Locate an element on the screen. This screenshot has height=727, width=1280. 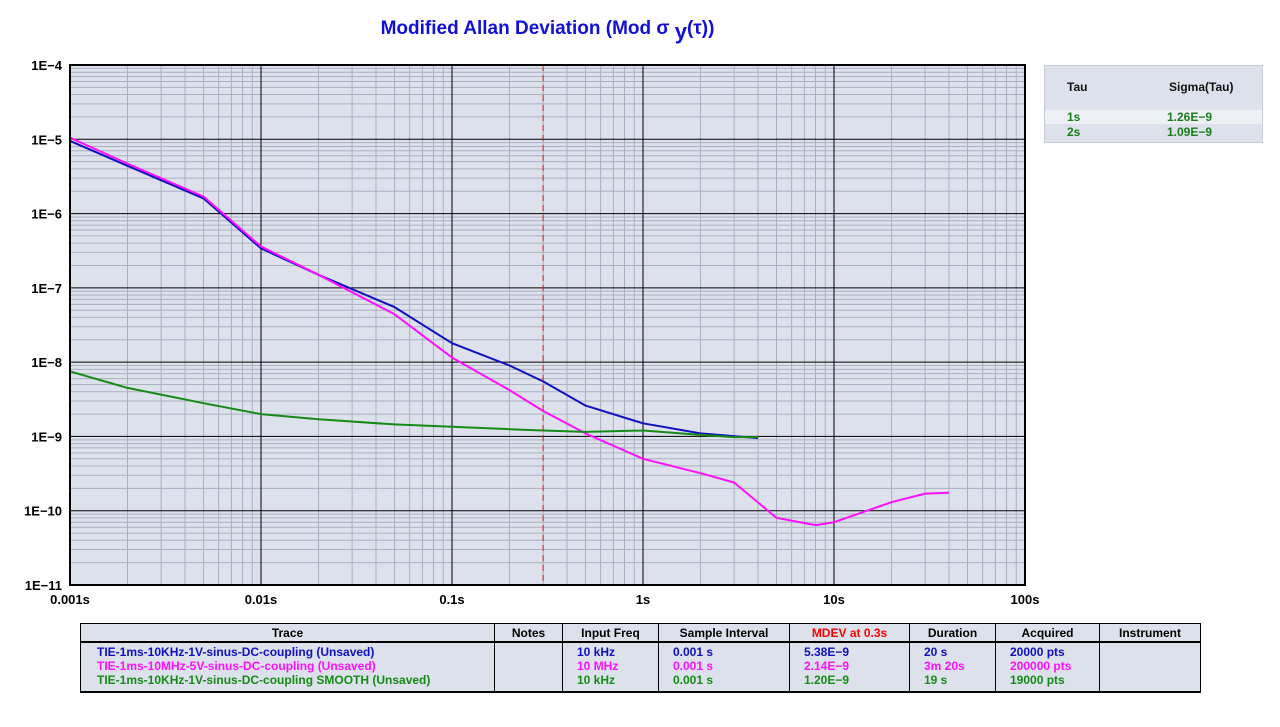
tau-column-header: Tau is located at coordinates (1077, 87).